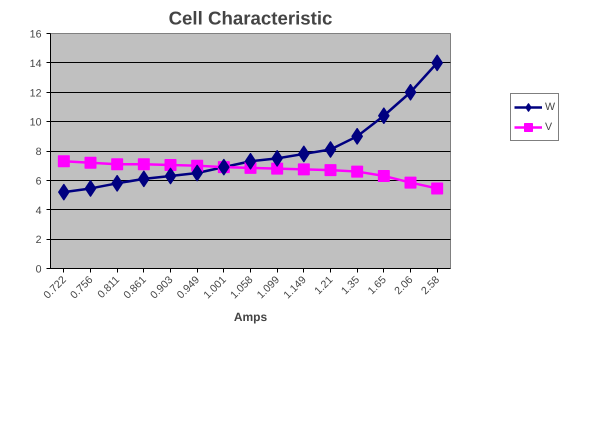 The height and width of the screenshot is (436, 602). I want to click on y-tick-label: 4, so click(39, 210).